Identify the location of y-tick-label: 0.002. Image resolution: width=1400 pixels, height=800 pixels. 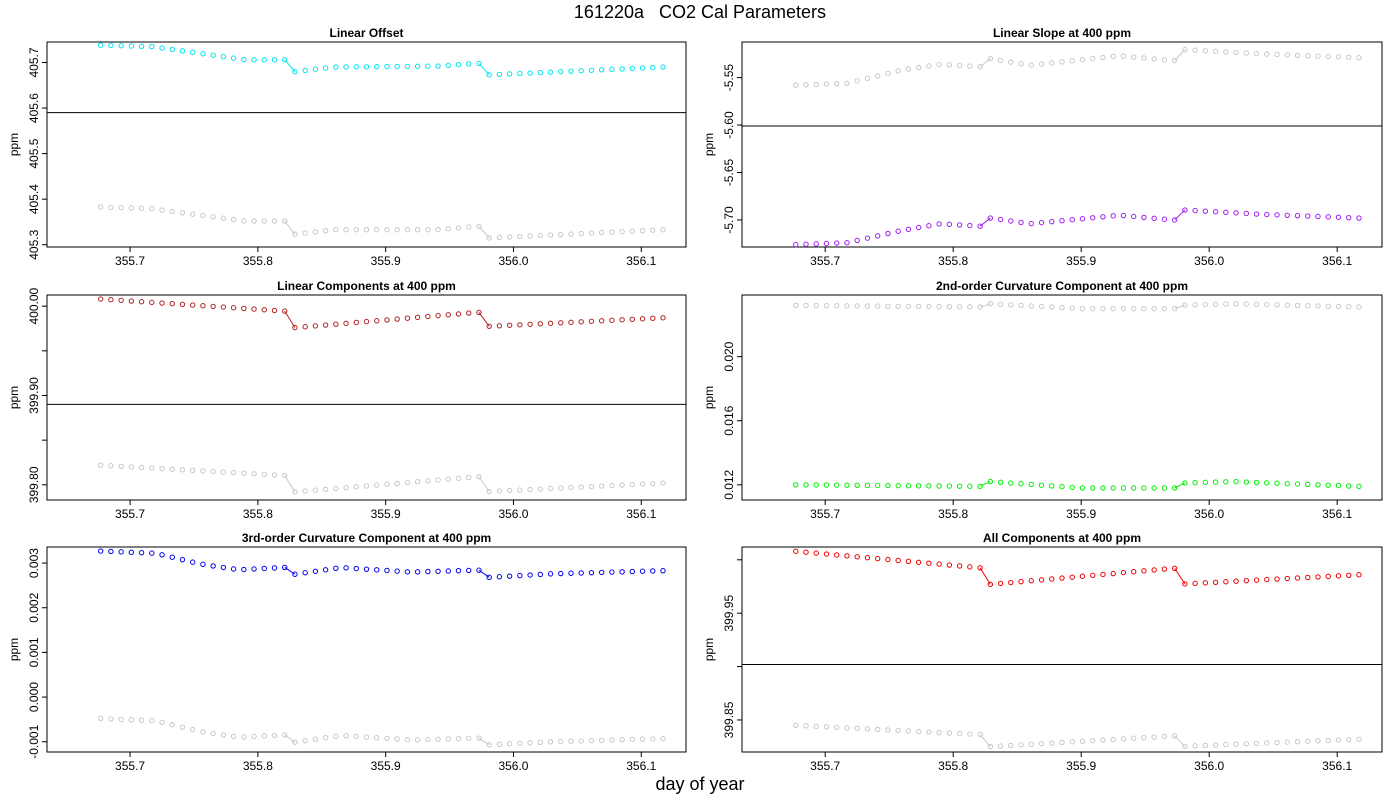
(34, 607).